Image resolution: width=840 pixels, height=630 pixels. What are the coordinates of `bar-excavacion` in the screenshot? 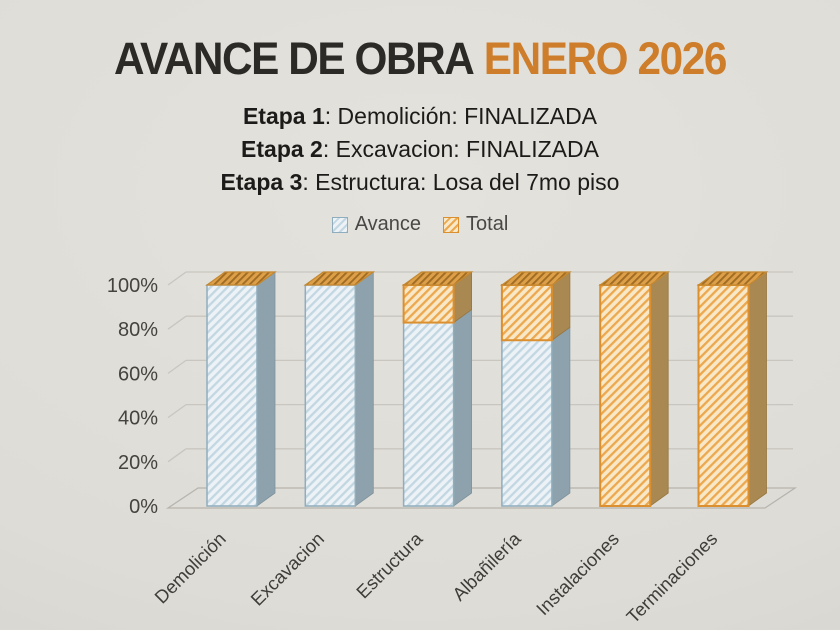 It's located at (339, 389).